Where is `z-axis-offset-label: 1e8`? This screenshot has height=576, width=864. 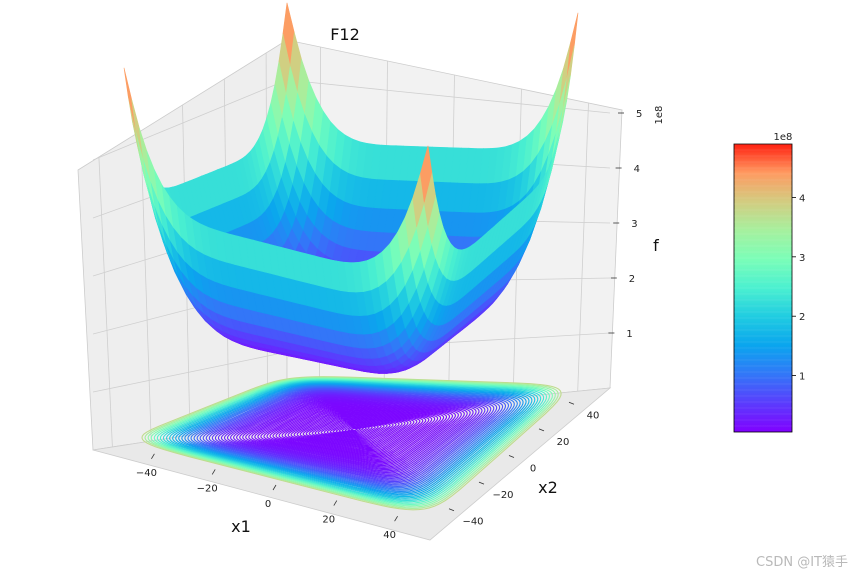 z-axis-offset-label: 1e8 is located at coordinates (659, 115).